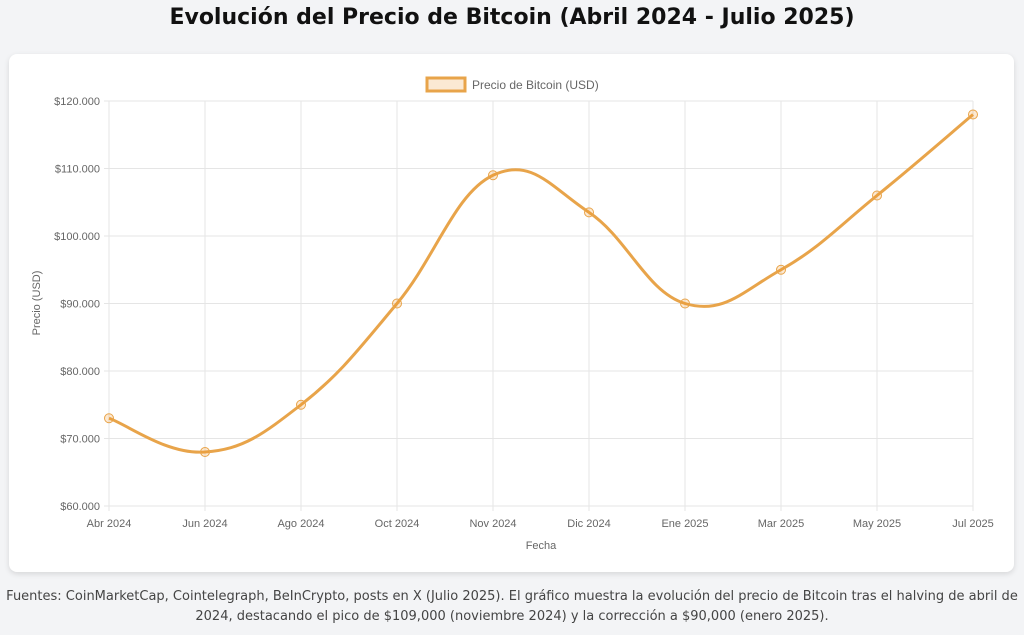  I want to click on y-tick-label: $110.000, so click(77, 170).